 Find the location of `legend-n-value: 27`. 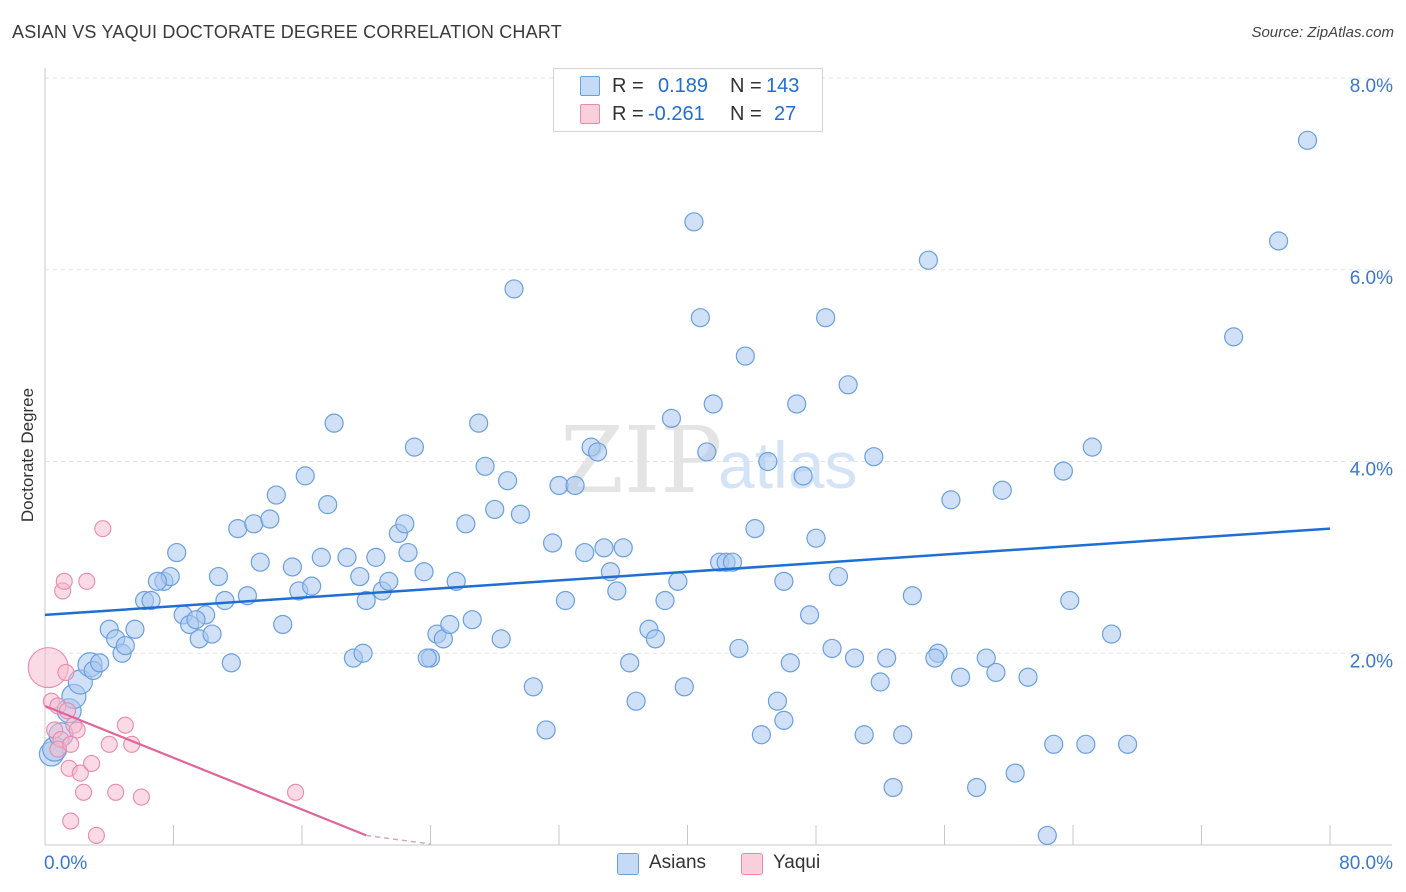

legend-n-value: 27 is located at coordinates (785, 113).